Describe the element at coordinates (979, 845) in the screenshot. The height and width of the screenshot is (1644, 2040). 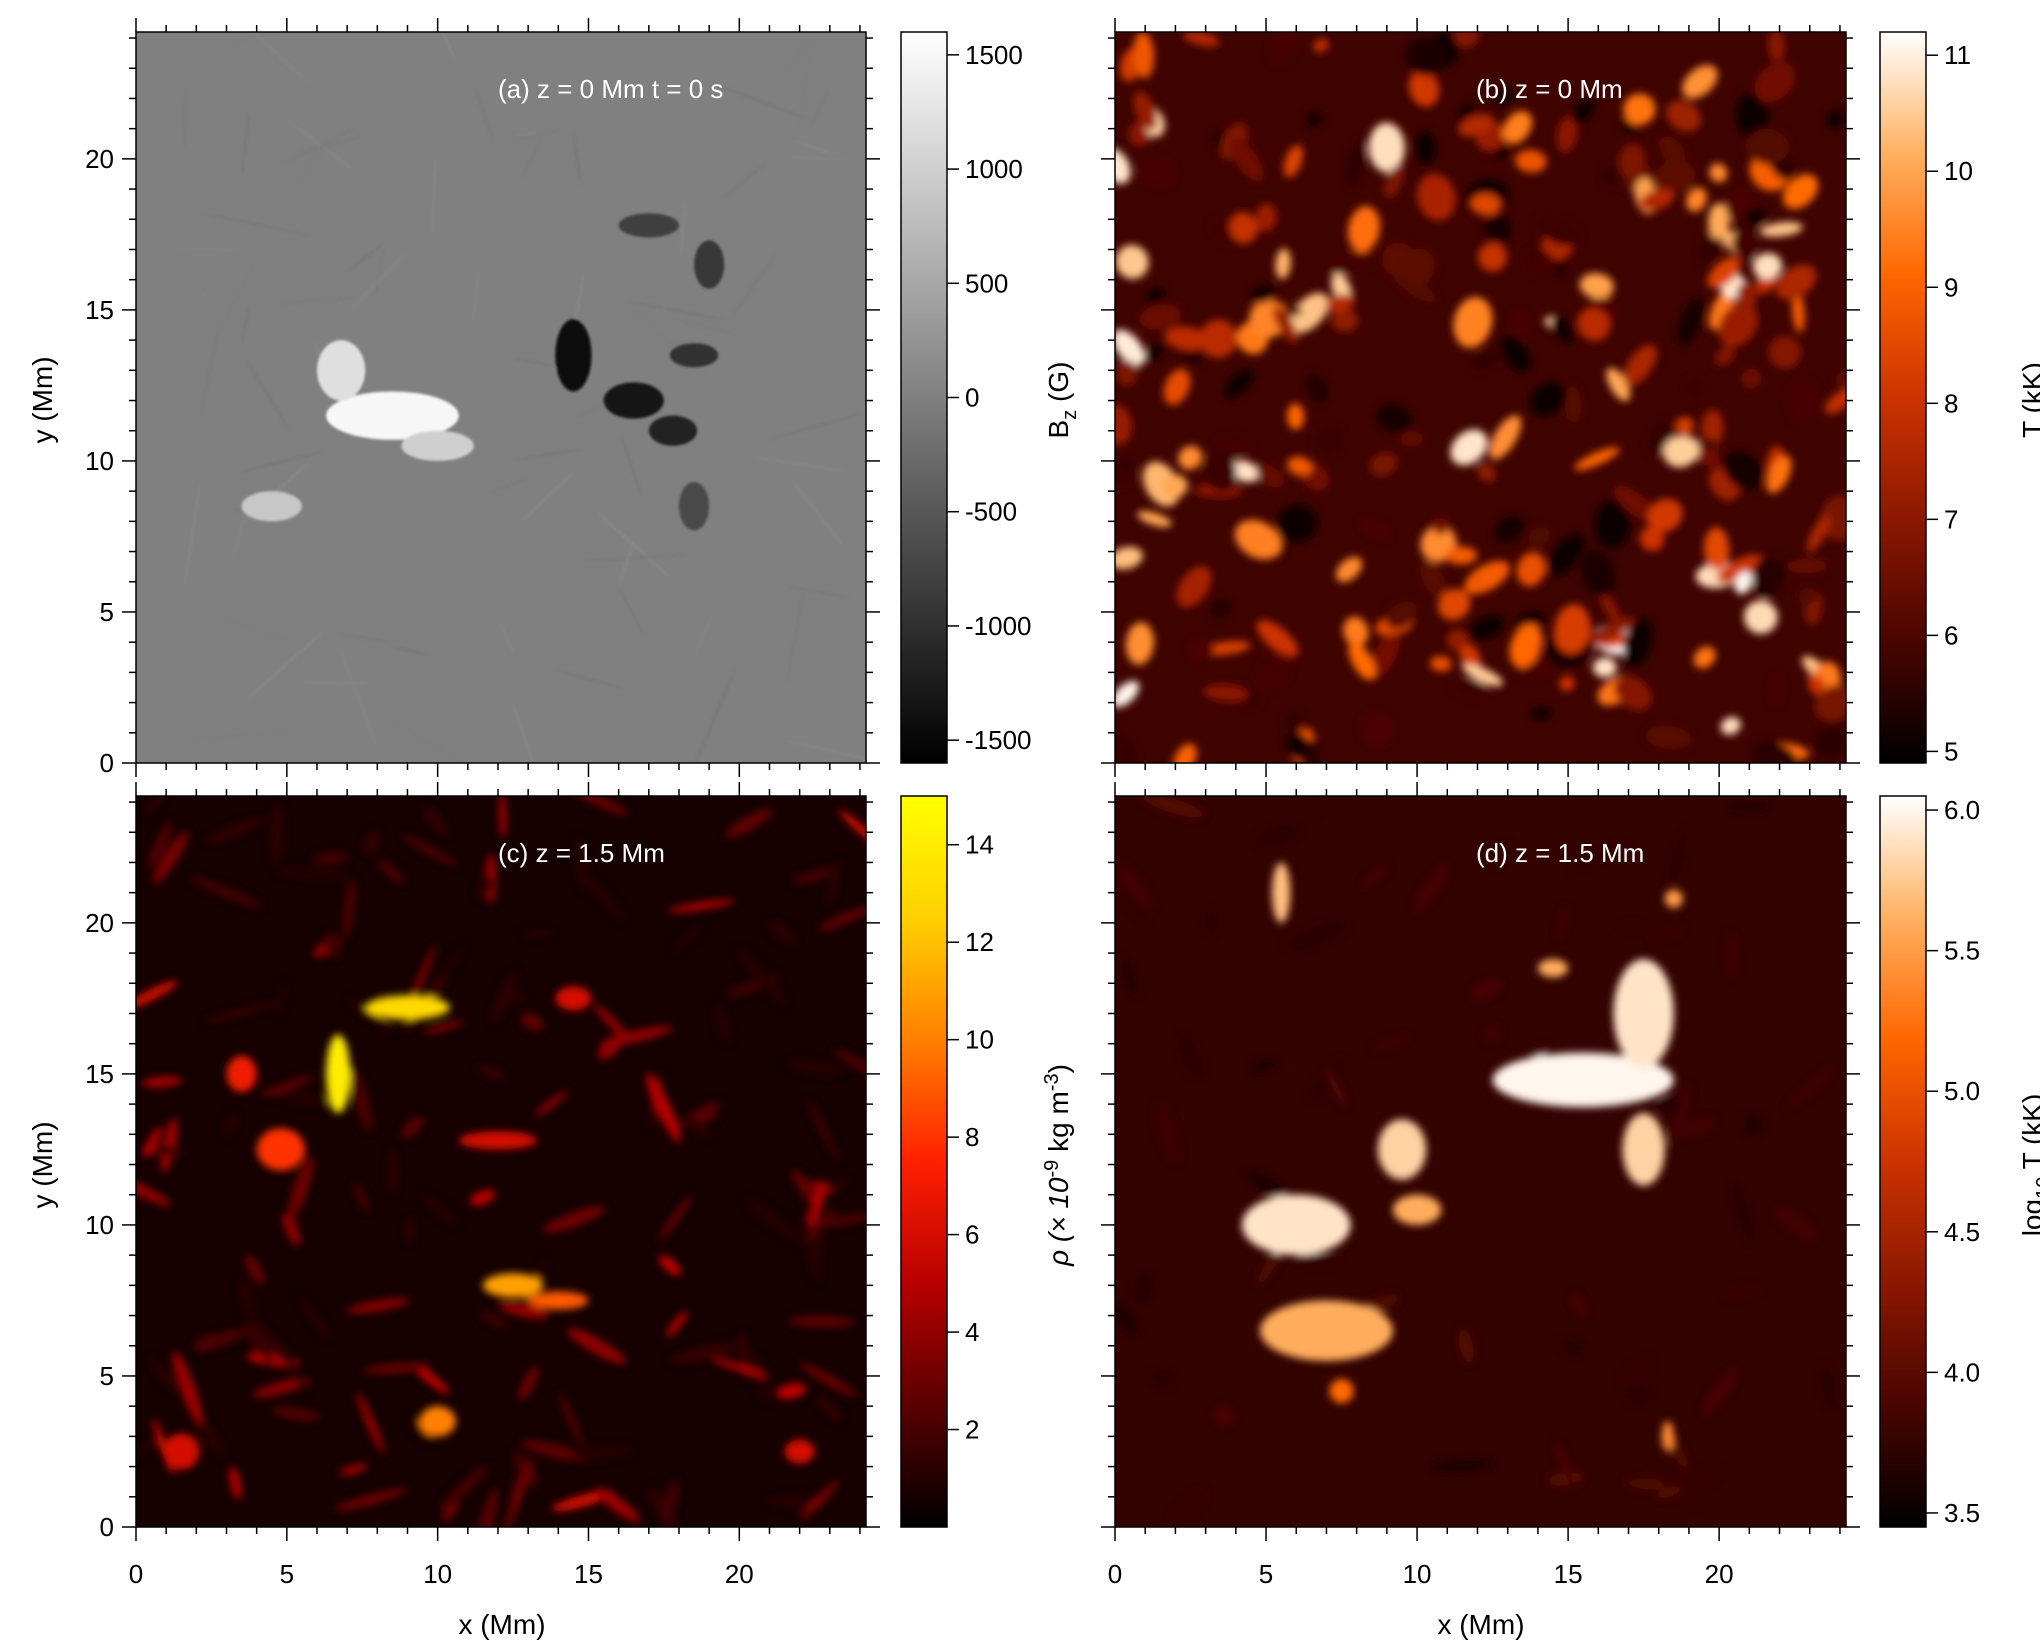
I see `colorbar-tick-label: 14` at that location.